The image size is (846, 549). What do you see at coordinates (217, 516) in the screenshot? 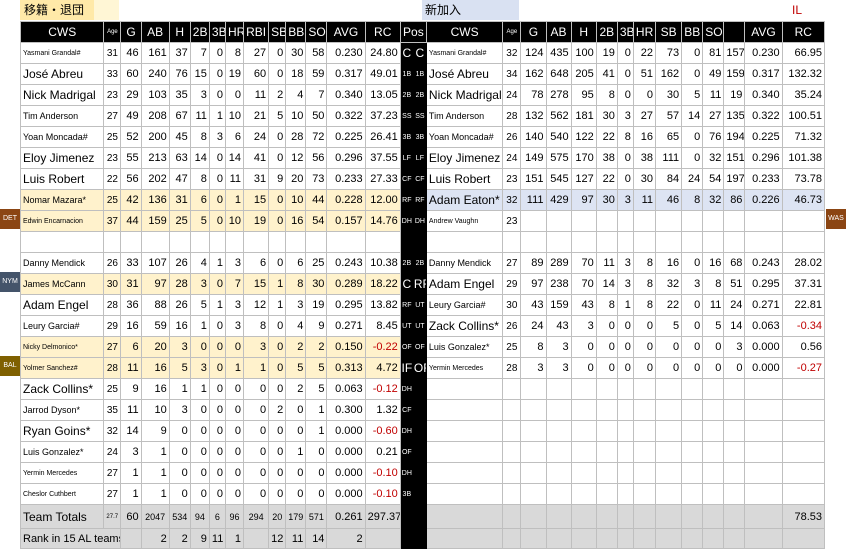
I see `totals-t: 6` at bounding box center [217, 516].